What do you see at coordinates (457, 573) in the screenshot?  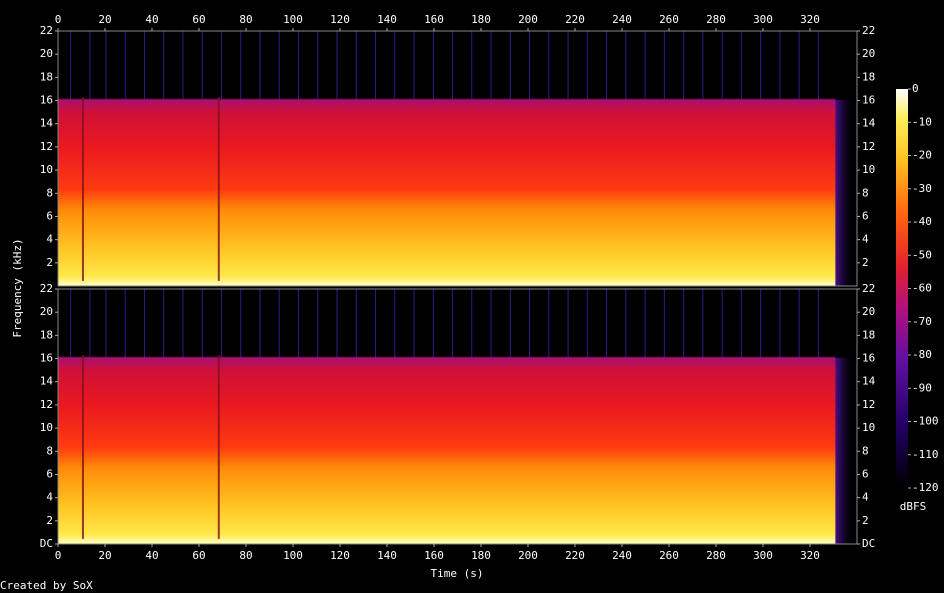 I see `x-axis-label: Time (s)` at bounding box center [457, 573].